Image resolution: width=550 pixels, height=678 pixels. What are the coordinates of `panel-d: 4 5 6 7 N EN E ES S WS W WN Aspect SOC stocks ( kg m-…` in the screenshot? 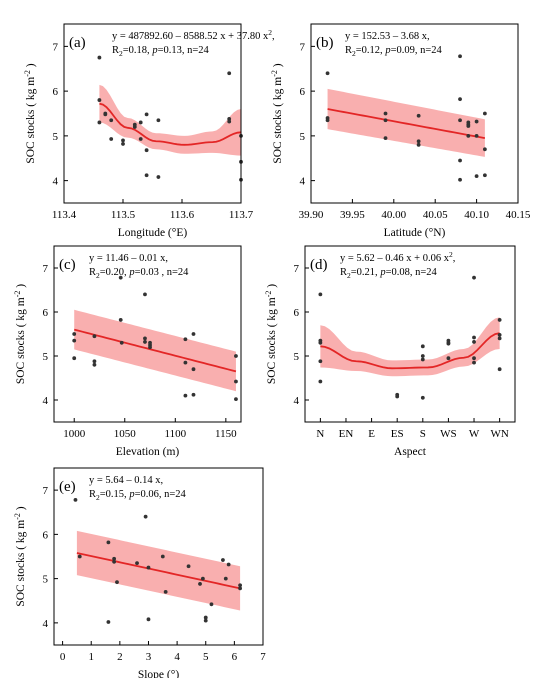 It's located at (390, 351).